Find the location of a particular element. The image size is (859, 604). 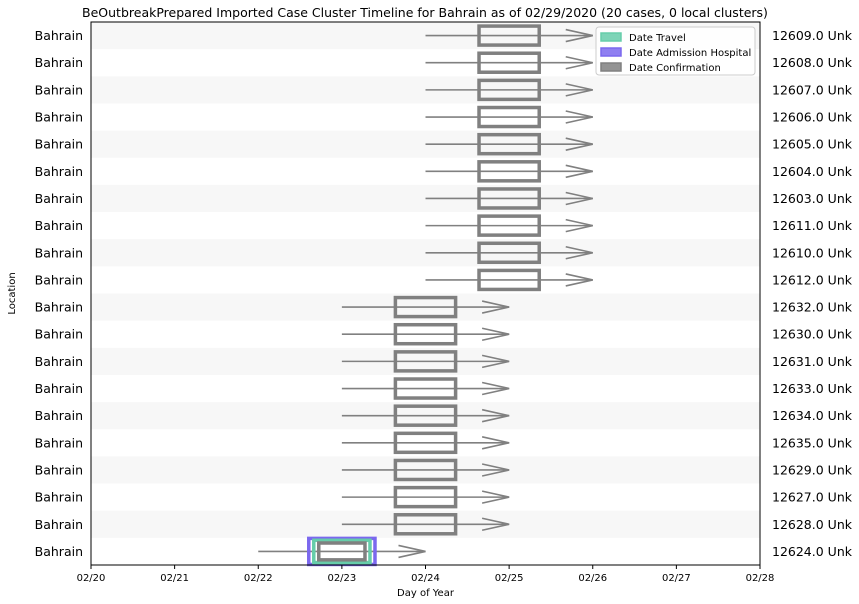

row-case-label: 12629.0 Unk is located at coordinates (812, 469).